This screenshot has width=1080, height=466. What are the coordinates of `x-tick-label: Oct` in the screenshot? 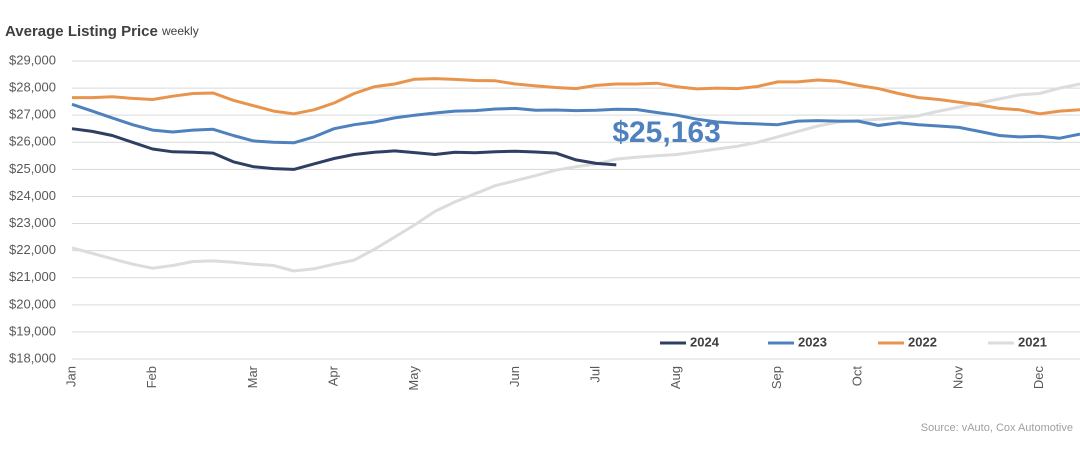 It's located at (857, 376).